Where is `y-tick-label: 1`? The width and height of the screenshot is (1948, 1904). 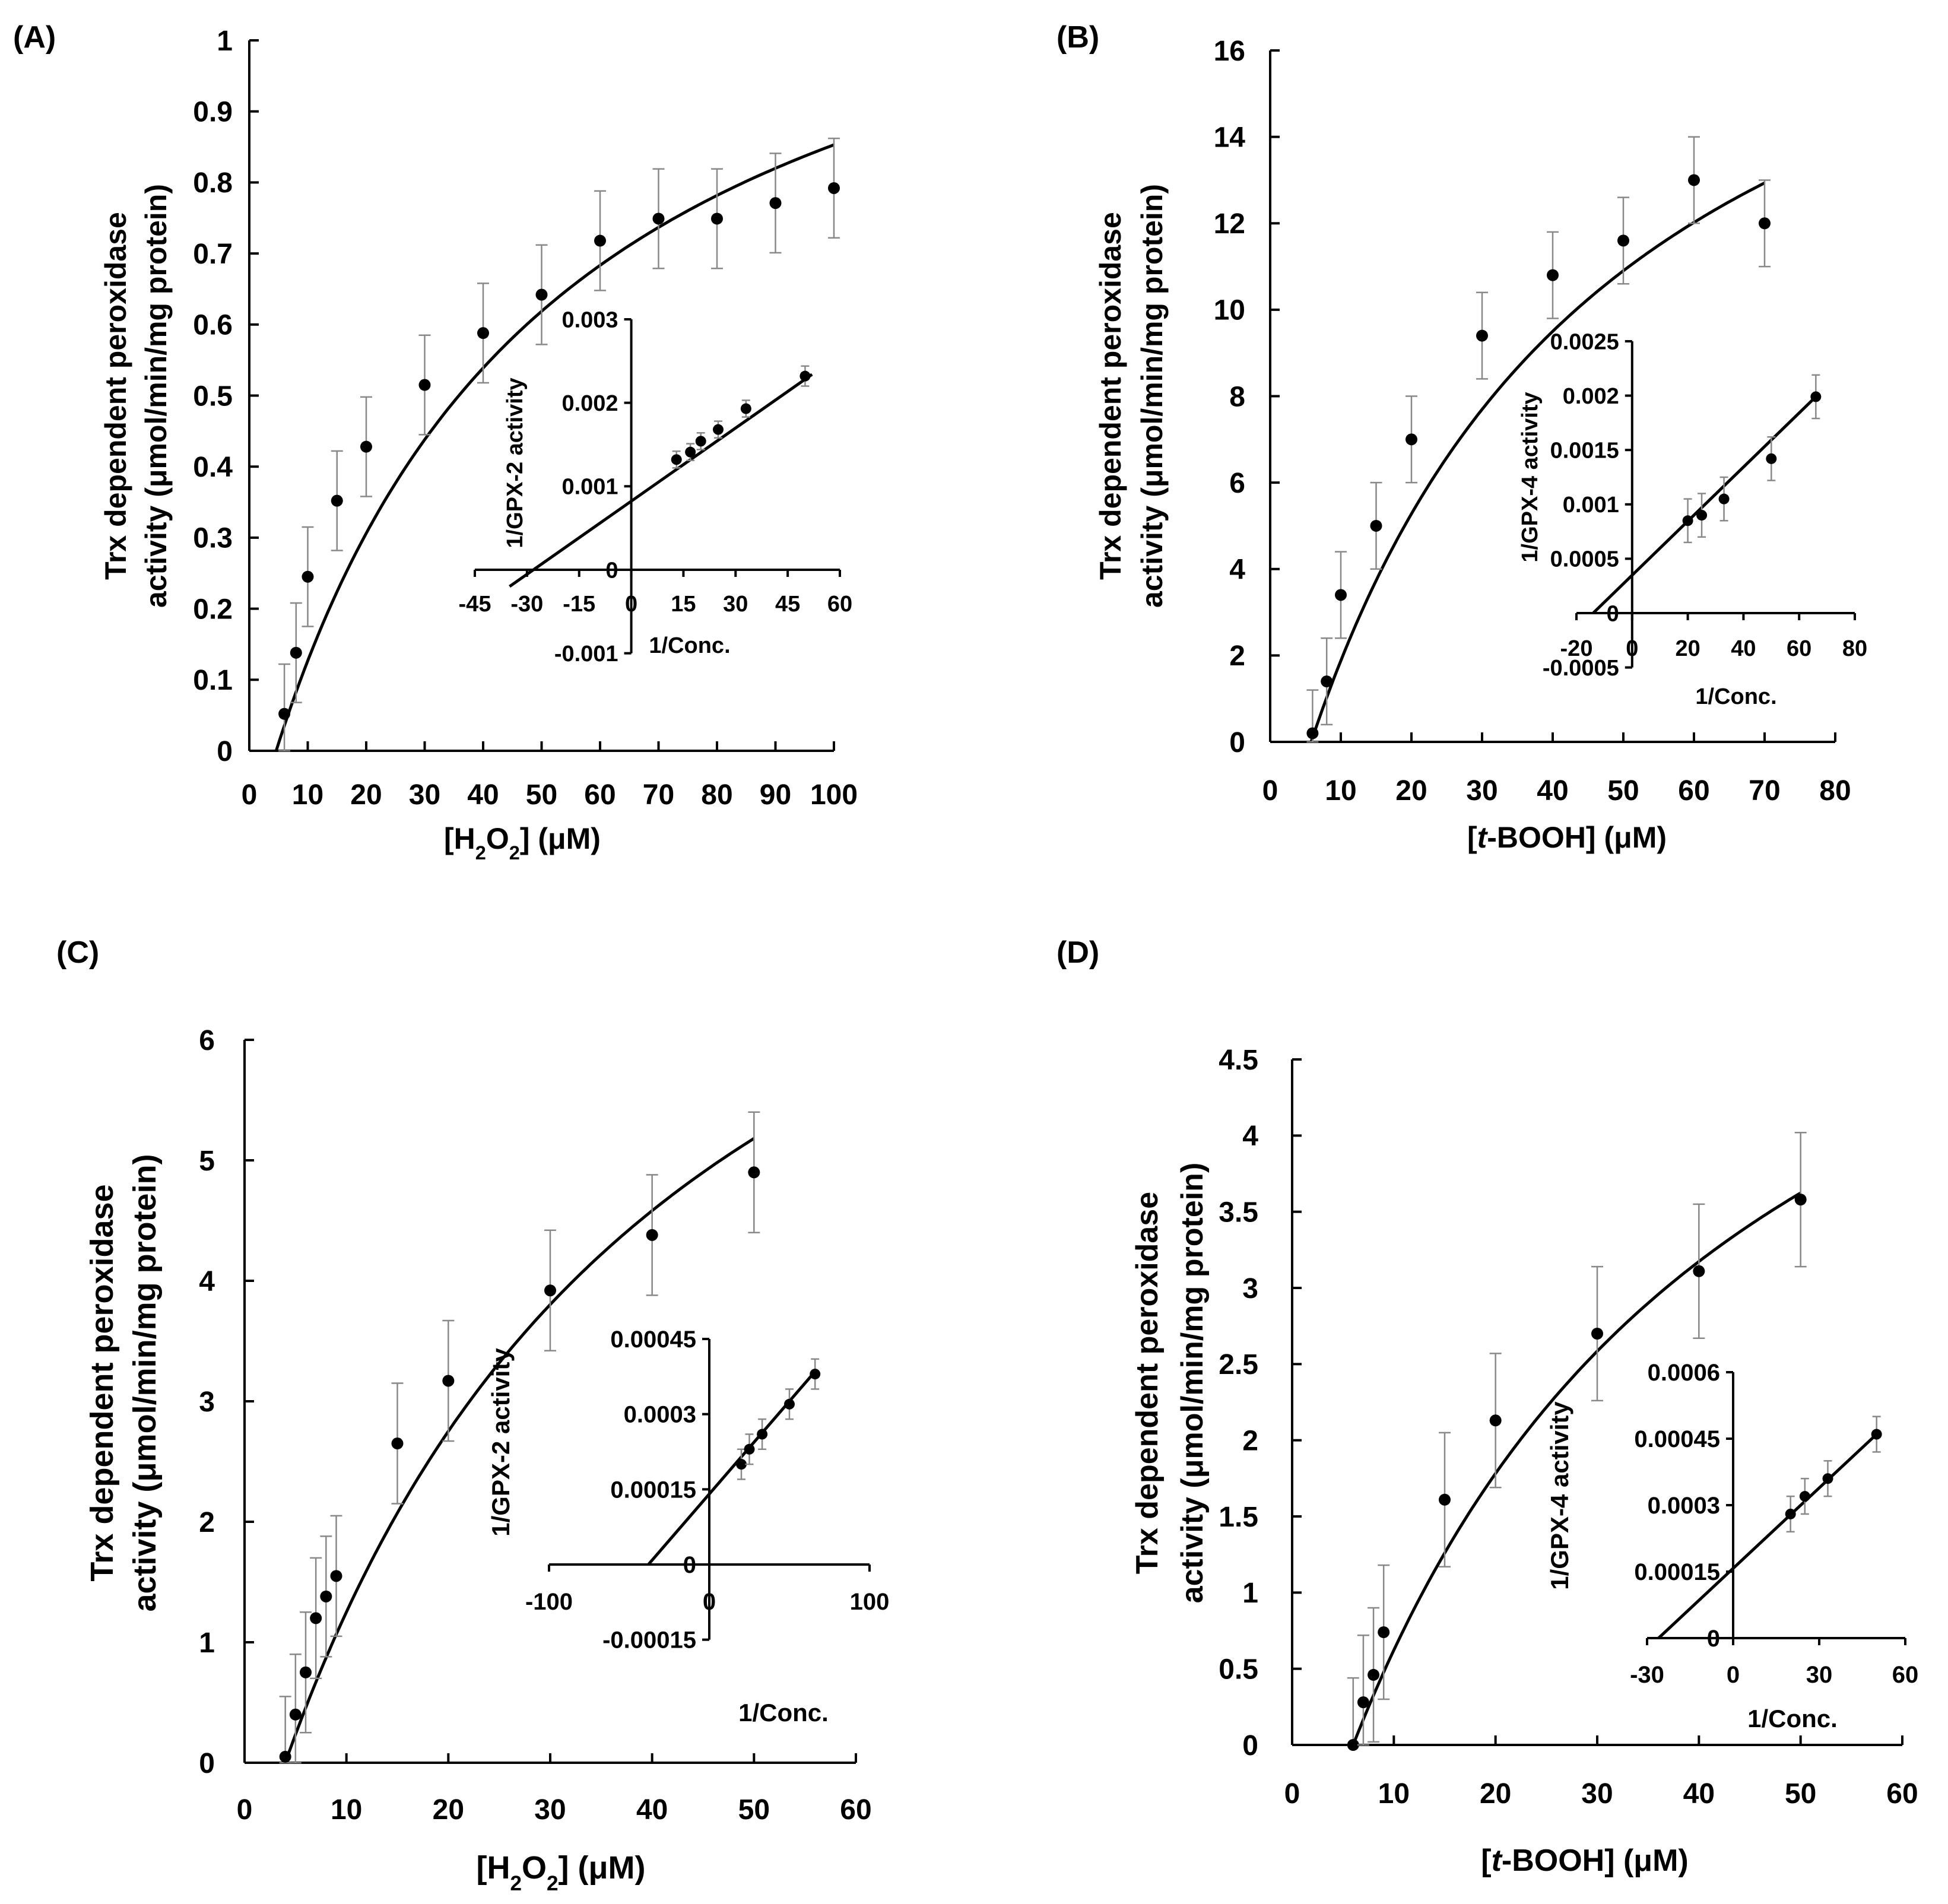
y-tick-label: 1 is located at coordinates (225, 41).